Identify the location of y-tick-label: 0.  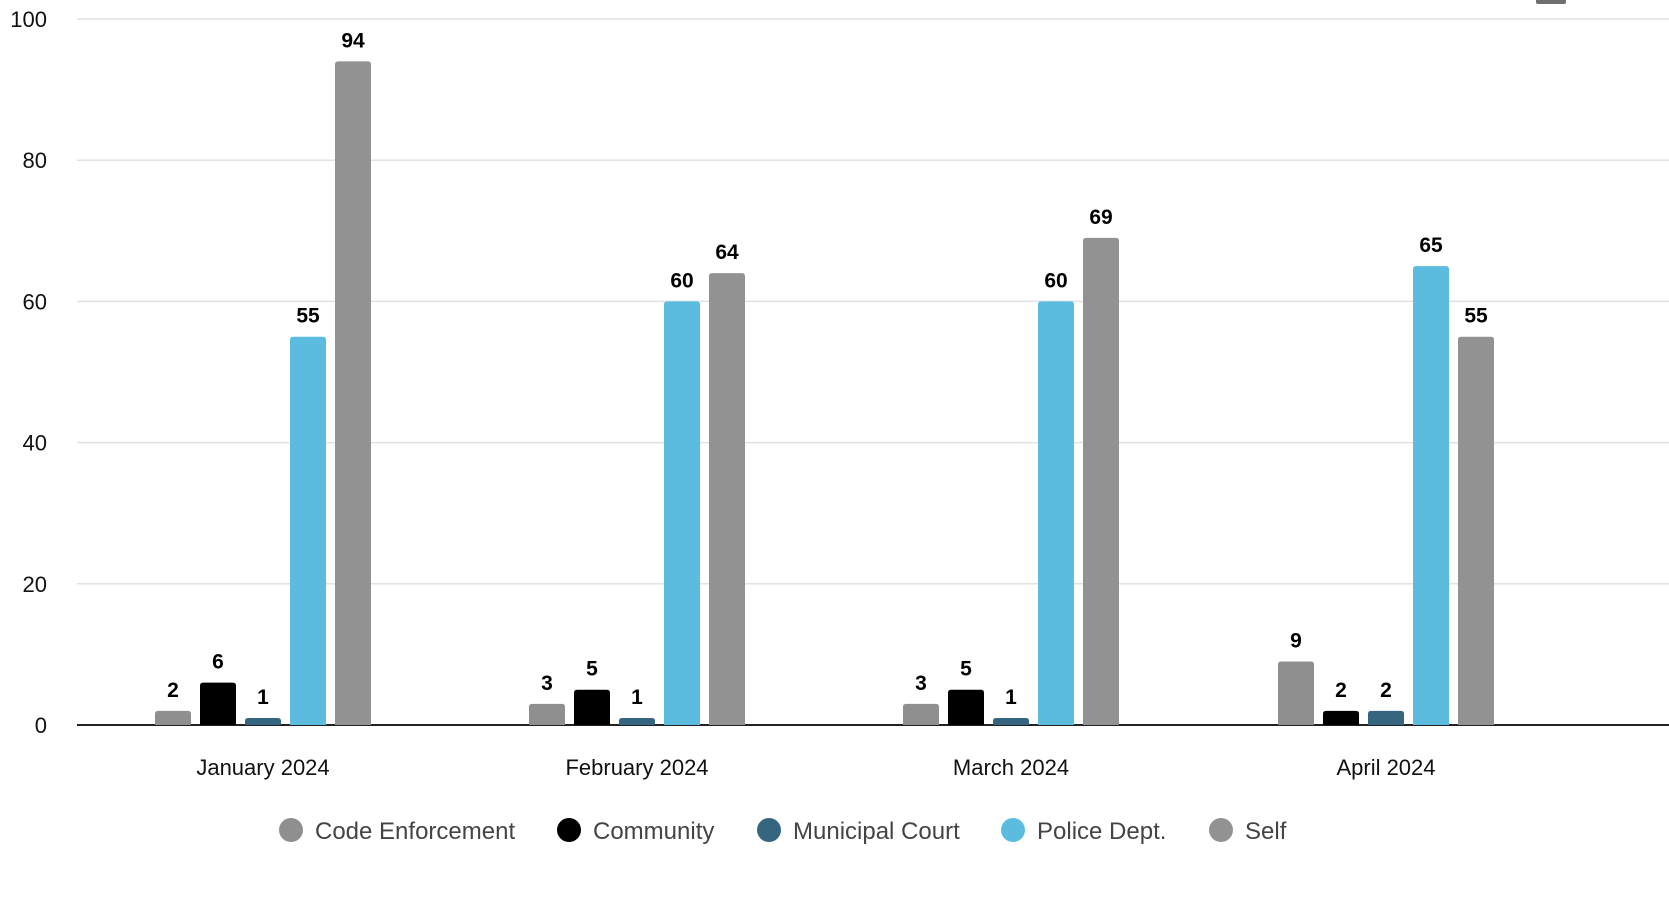
(41, 725).